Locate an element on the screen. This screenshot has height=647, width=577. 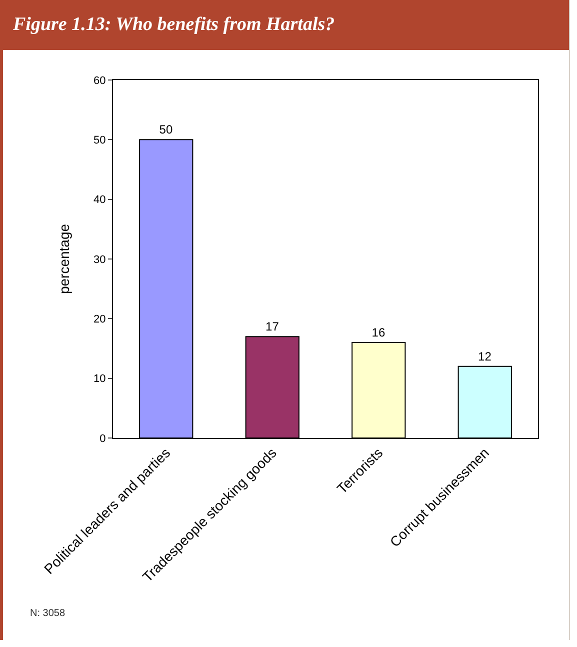
data-label: 12 is located at coordinates (485, 356).